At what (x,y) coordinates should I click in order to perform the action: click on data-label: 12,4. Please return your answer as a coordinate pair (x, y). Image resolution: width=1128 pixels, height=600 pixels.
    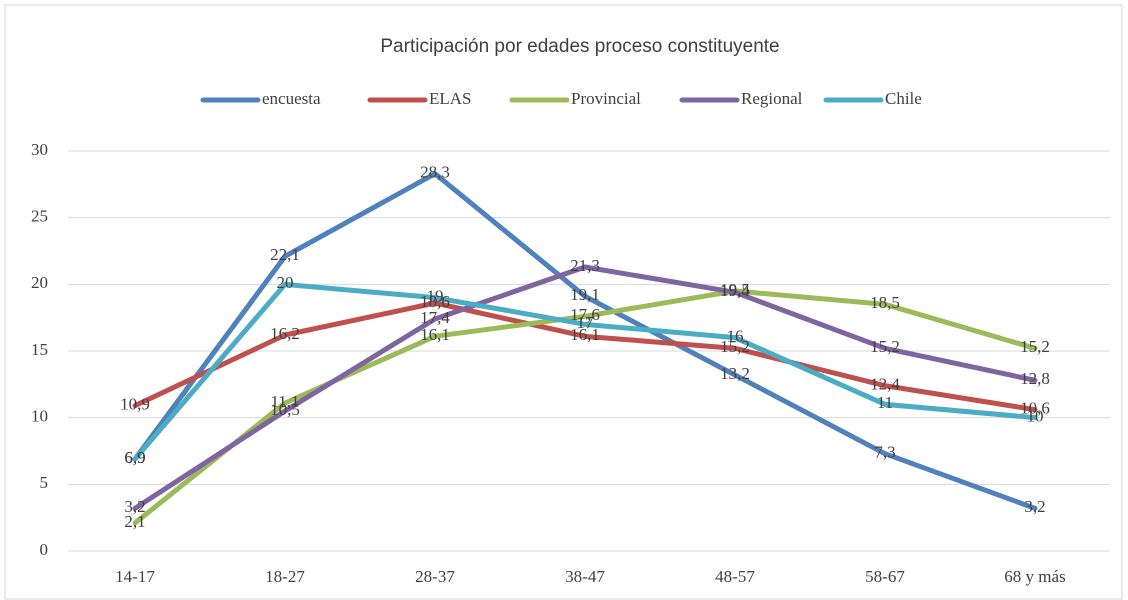
    Looking at the image, I should click on (885, 384).